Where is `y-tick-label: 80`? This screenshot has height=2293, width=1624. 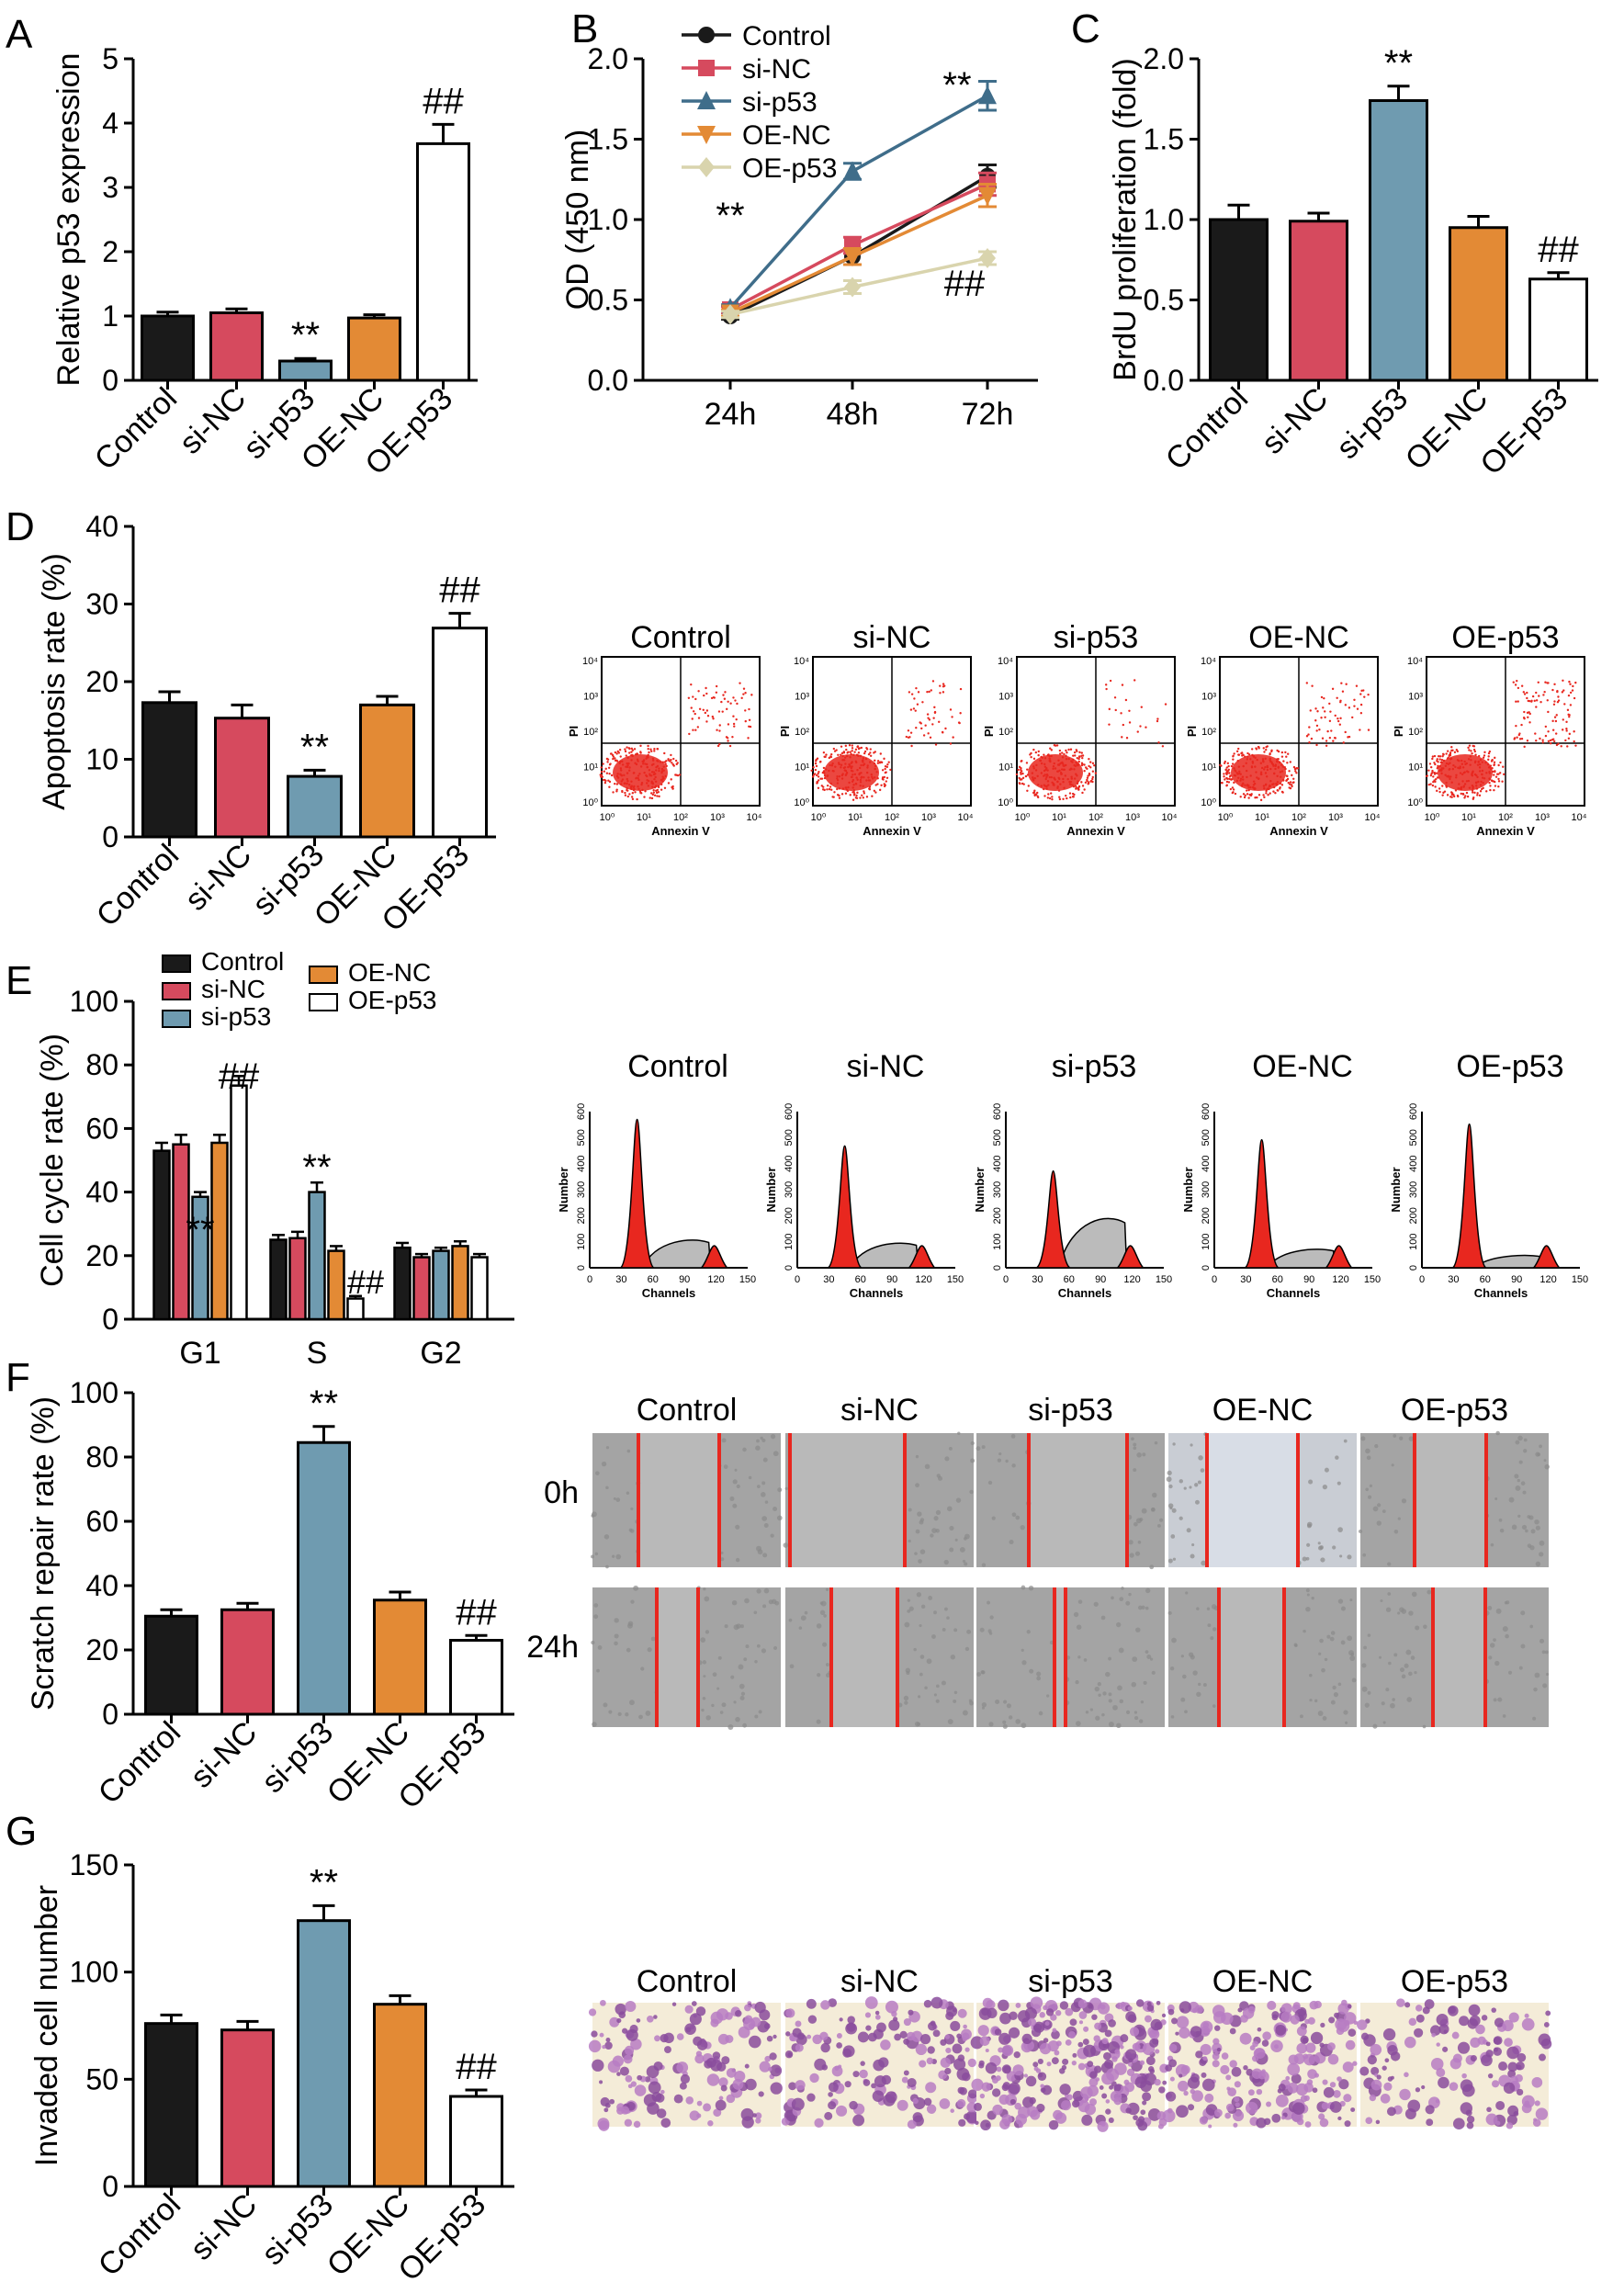
y-tick-label: 80 is located at coordinates (101, 1457).